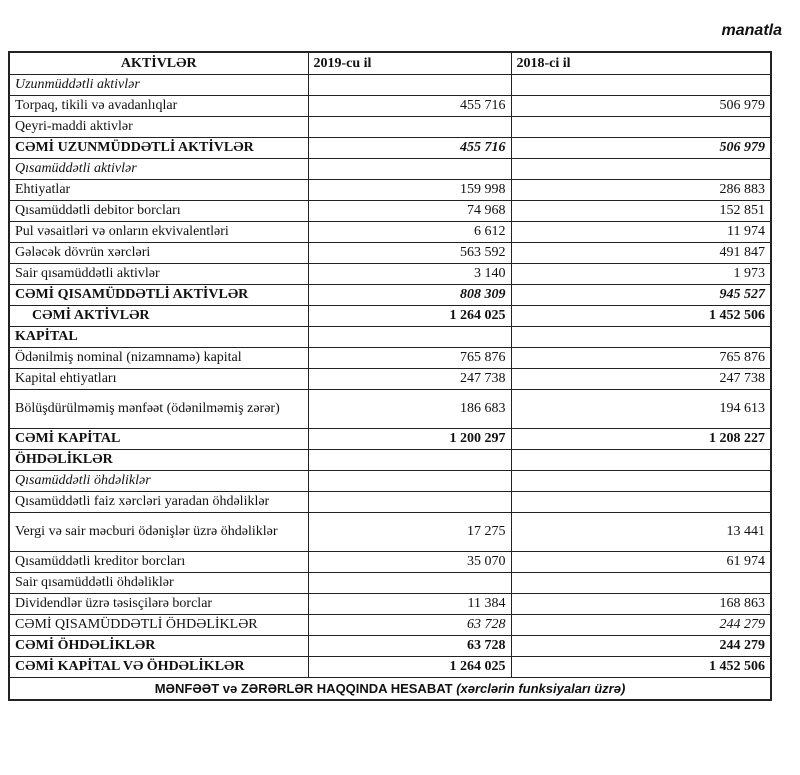 This screenshot has width=800, height=775. What do you see at coordinates (641, 379) in the screenshot?
I see `value-2018: 247 738` at bounding box center [641, 379].